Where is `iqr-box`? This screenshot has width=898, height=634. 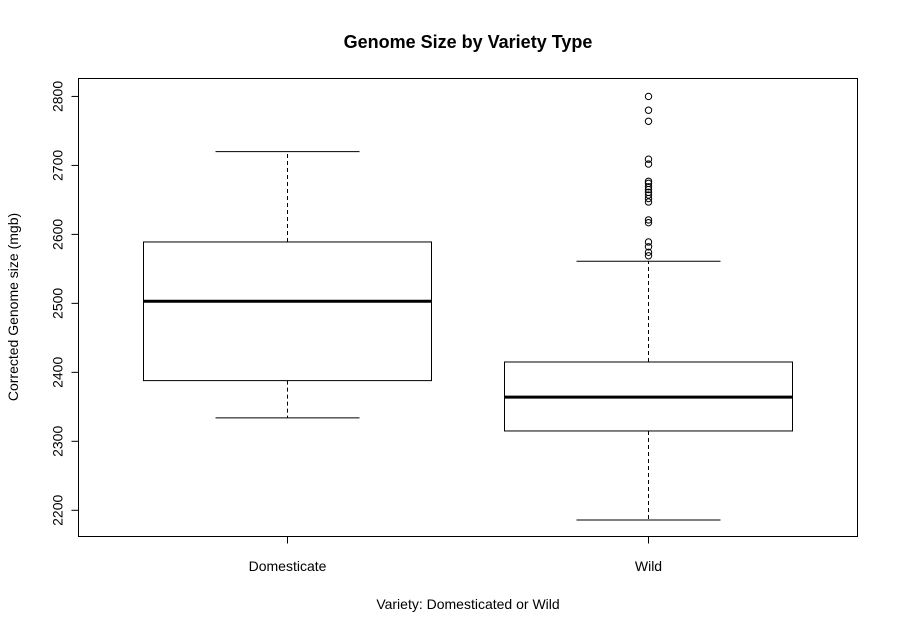
iqr-box is located at coordinates (287, 311).